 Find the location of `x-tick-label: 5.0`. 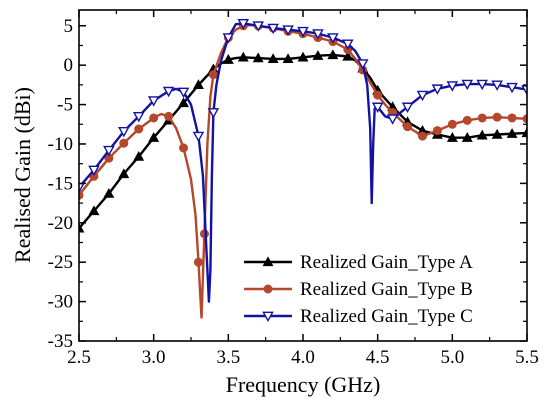

x-tick-label: 5.0 is located at coordinates (452, 357).